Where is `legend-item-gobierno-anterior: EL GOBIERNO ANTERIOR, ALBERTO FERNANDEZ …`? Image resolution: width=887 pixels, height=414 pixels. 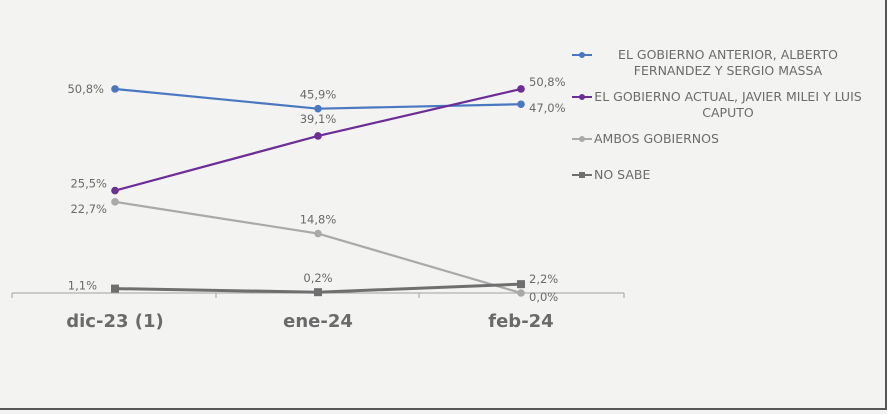
legend-item-gobierno-anterior: EL GOBIERNO ANTERIOR, ALBERTO FERNANDEZ … is located at coordinates (717, 63).